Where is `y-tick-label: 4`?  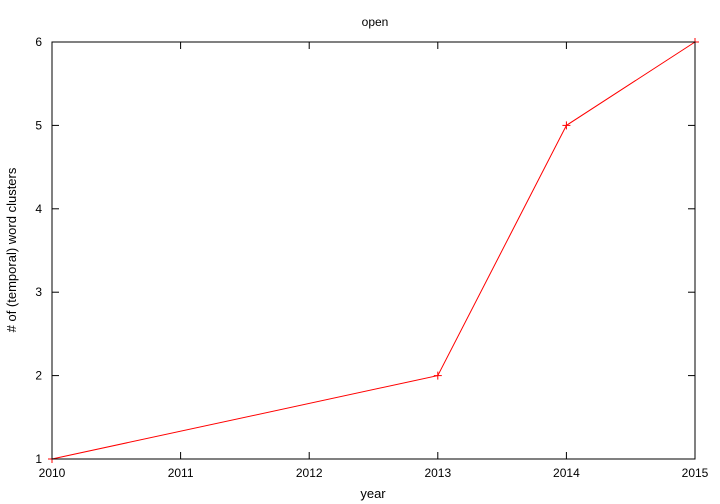 y-tick-label: 4 is located at coordinates (38, 209).